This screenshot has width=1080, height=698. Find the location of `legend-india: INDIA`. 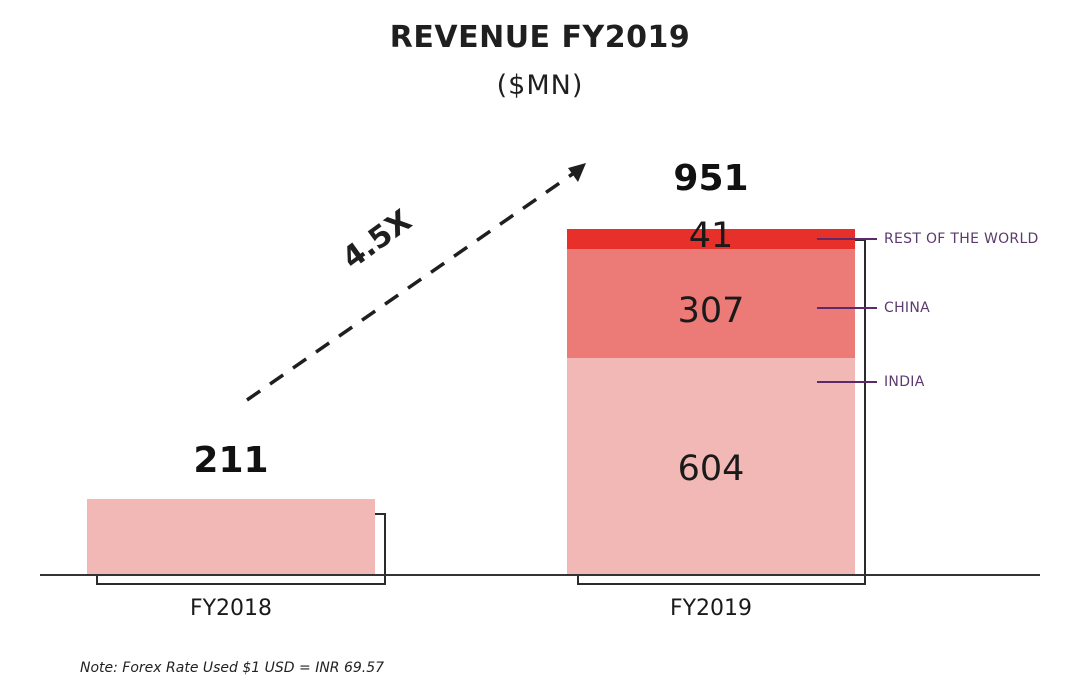

legend-india: INDIA is located at coordinates (904, 382).